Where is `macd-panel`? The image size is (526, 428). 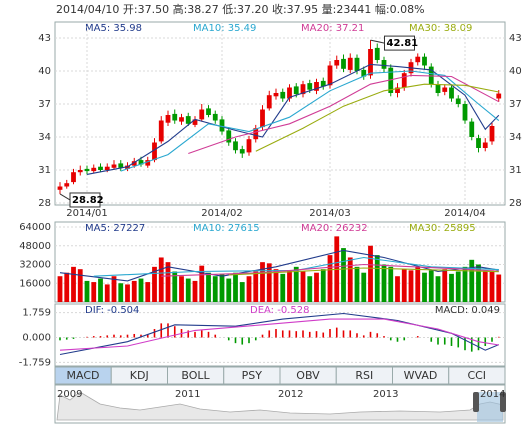 macd-panel is located at coordinates (280, 335).